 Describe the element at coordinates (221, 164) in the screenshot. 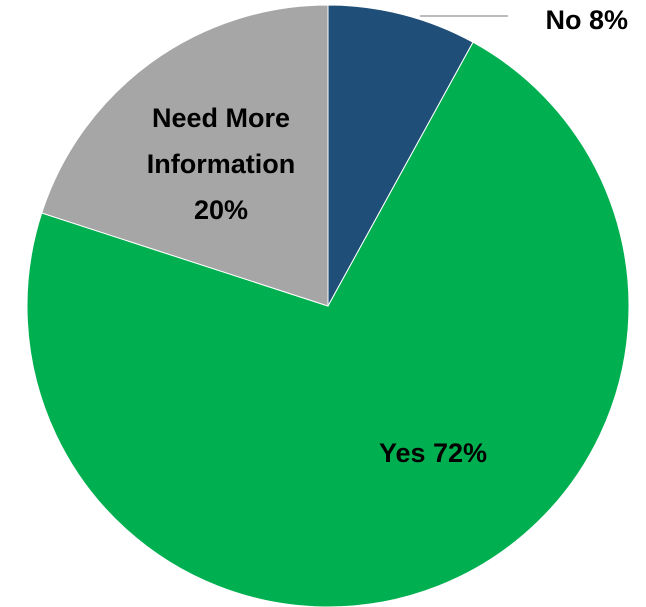

I see `slice-label-need-more-information: Need More Information 20%` at that location.